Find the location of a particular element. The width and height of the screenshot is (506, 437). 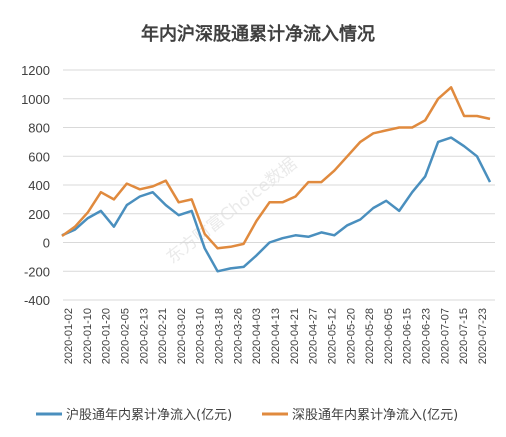

x-tick-label: 2020-05-28 is located at coordinates (370, 336).